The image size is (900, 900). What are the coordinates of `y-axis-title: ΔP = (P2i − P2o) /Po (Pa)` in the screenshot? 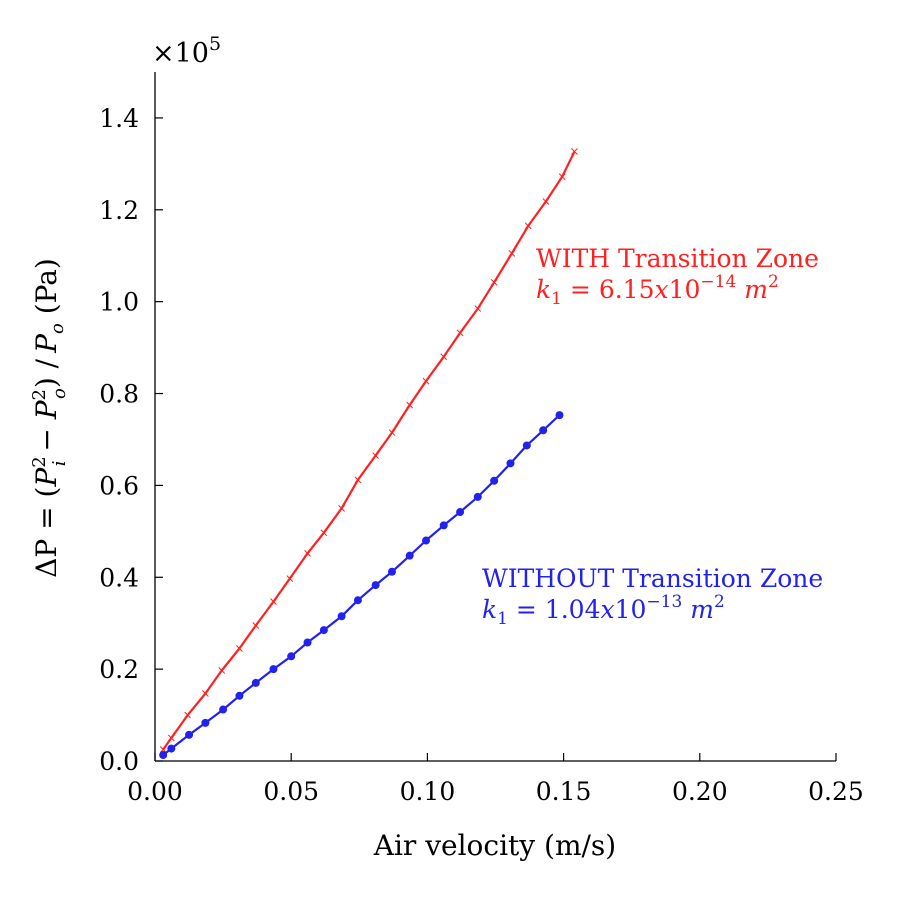 It's located at (49, 418).